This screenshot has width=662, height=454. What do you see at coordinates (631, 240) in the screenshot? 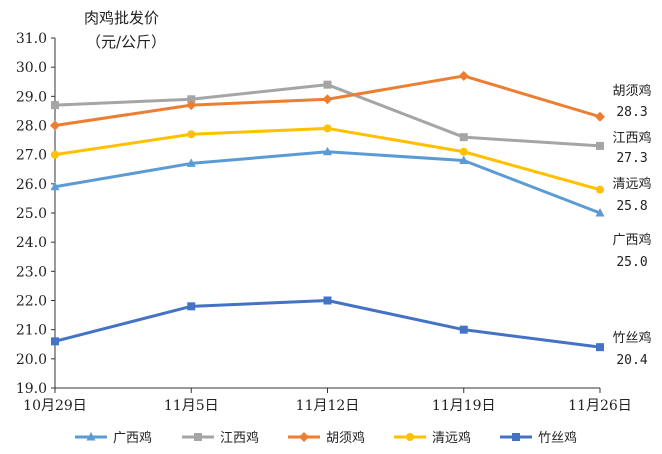
I see `end-label-name: 广西鸡` at bounding box center [631, 240].